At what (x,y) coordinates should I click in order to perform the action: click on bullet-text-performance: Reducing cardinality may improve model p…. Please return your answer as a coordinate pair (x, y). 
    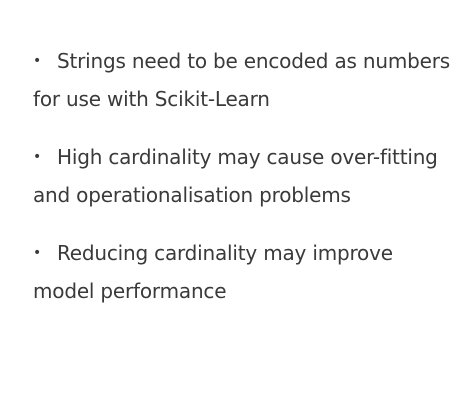
    Looking at the image, I should click on (213, 272).